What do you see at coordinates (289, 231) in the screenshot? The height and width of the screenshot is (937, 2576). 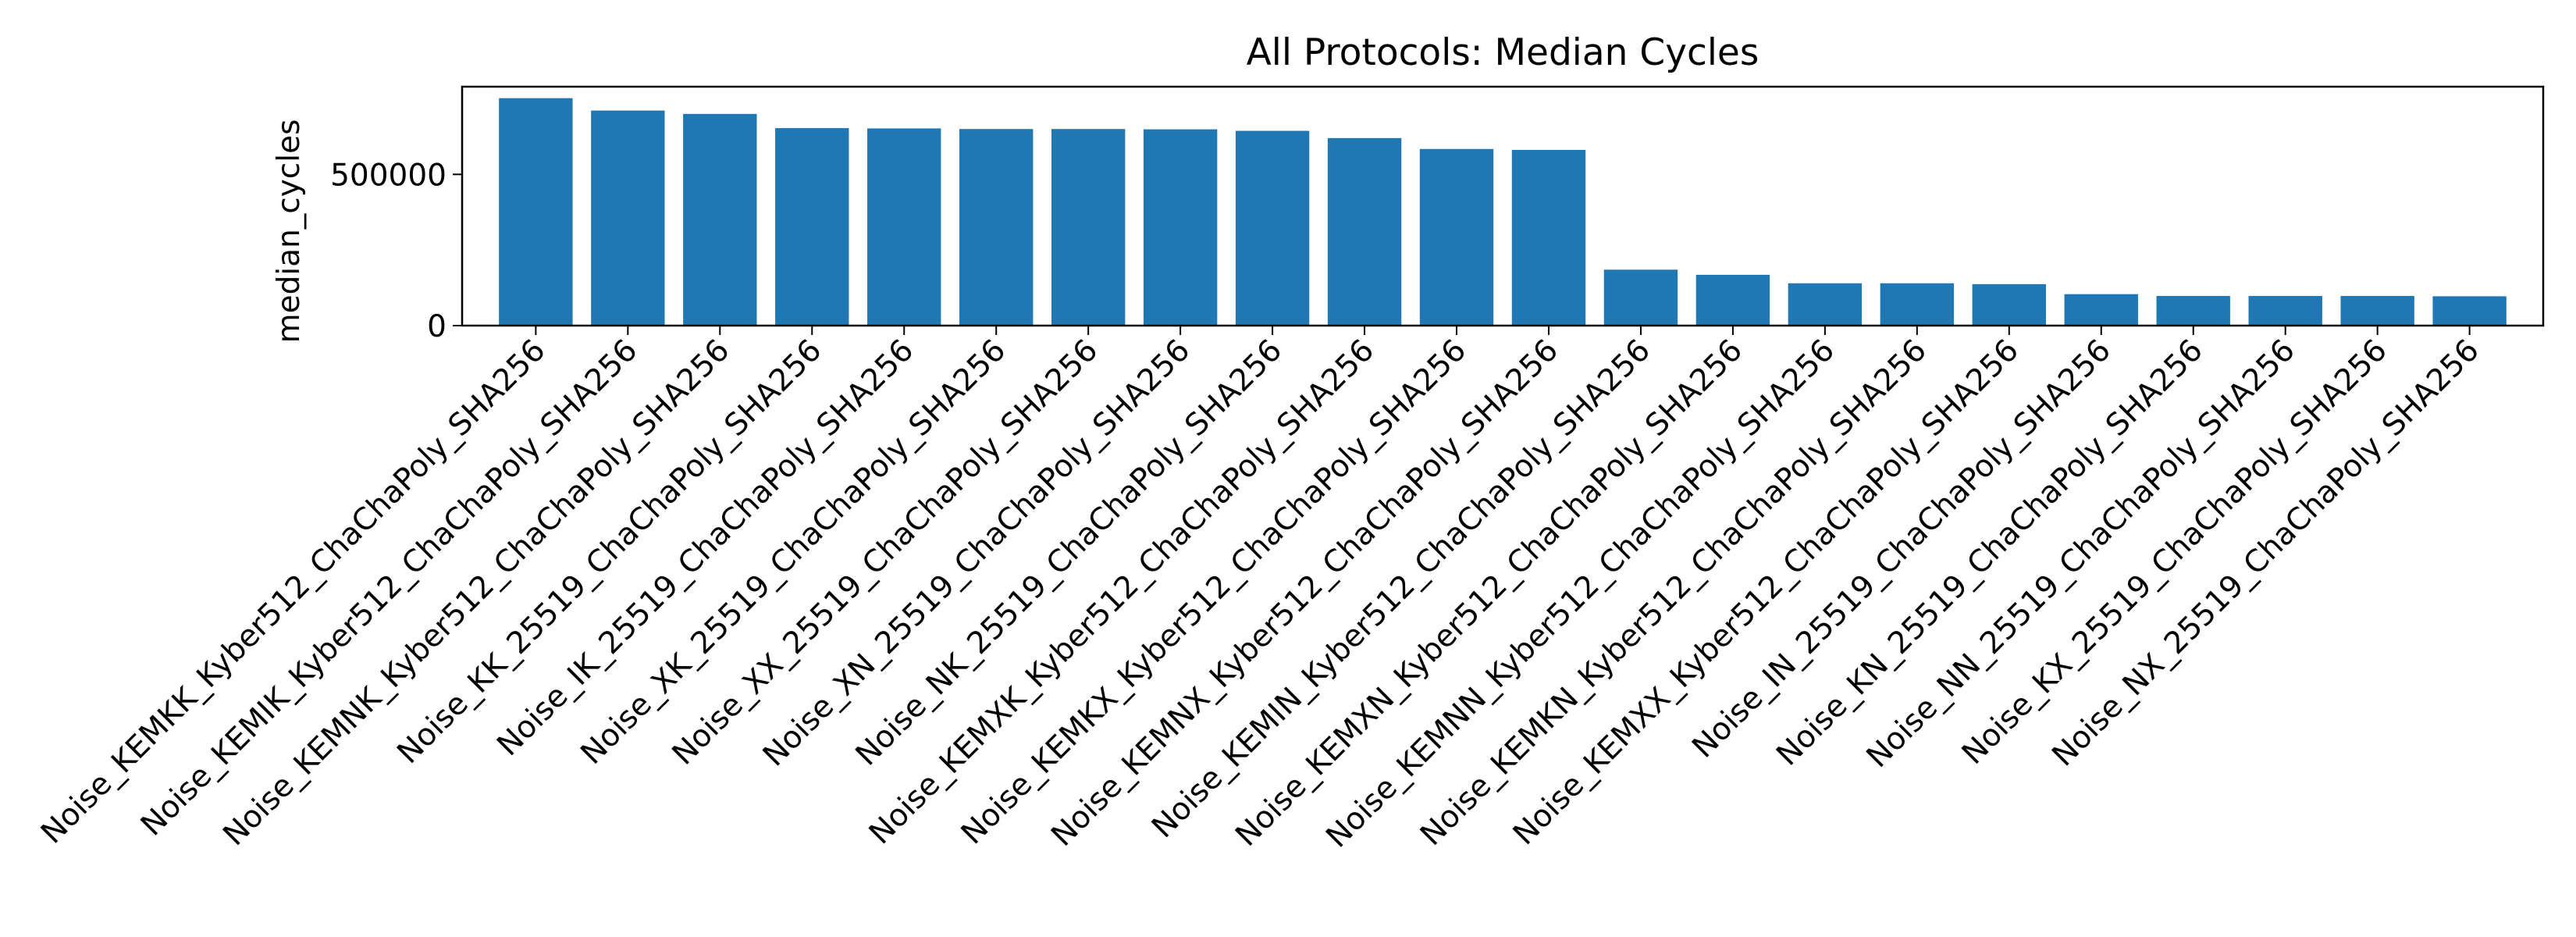 I see `y-axis-label: median_cycles` at bounding box center [289, 231].